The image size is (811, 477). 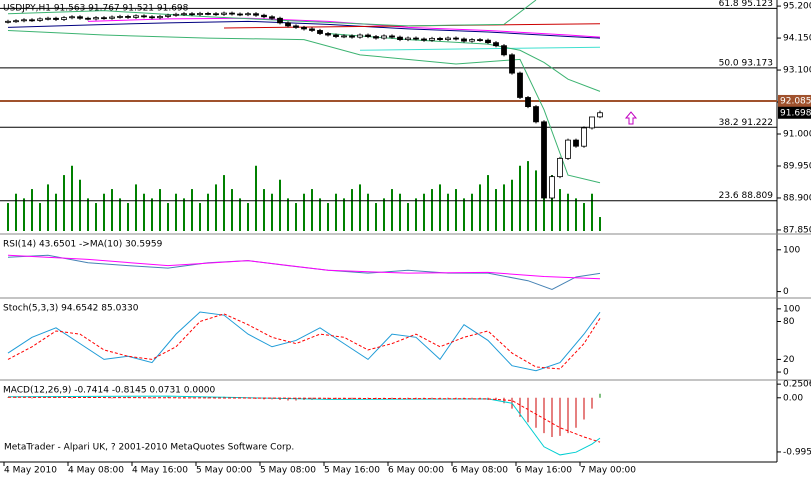 What do you see at coordinates (631, 118) in the screenshot?
I see `alert-arrow` at bounding box center [631, 118].